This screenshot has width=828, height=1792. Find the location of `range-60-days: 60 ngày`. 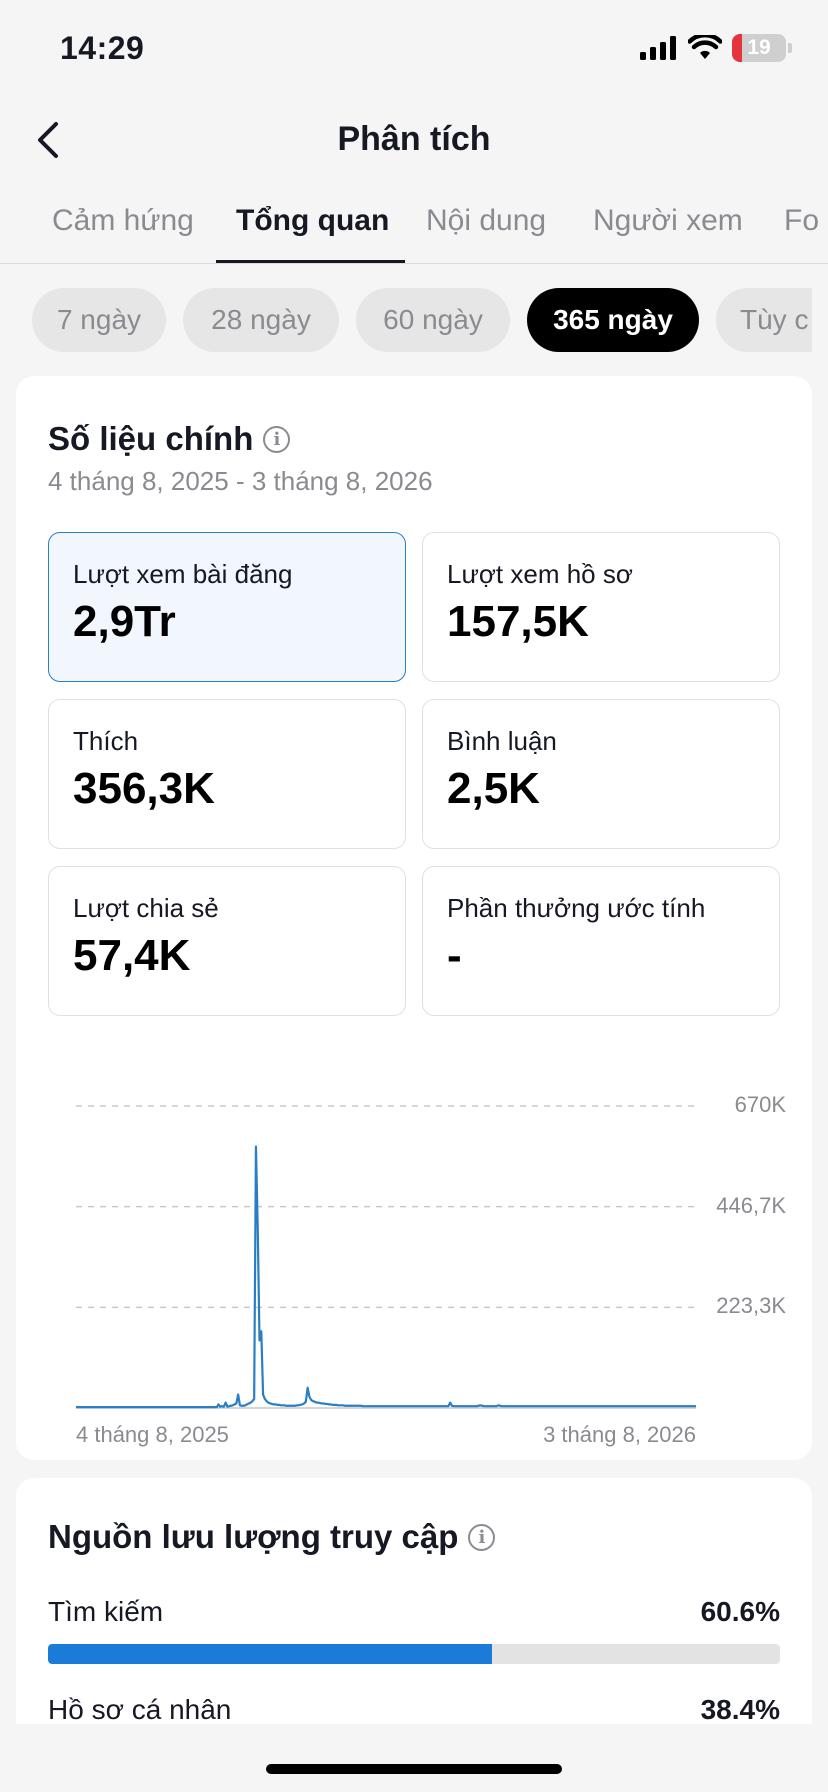

range-60-days: 60 ngày is located at coordinates (433, 320).